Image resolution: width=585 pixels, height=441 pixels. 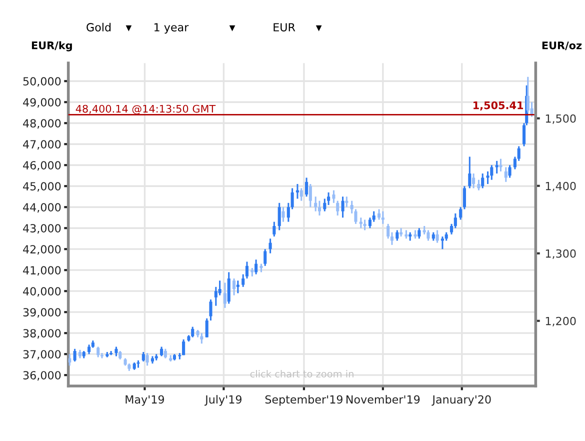 What do you see at coordinates (42, 313) in the screenshot?
I see `y-tick-label: 39,000` at bounding box center [42, 313].